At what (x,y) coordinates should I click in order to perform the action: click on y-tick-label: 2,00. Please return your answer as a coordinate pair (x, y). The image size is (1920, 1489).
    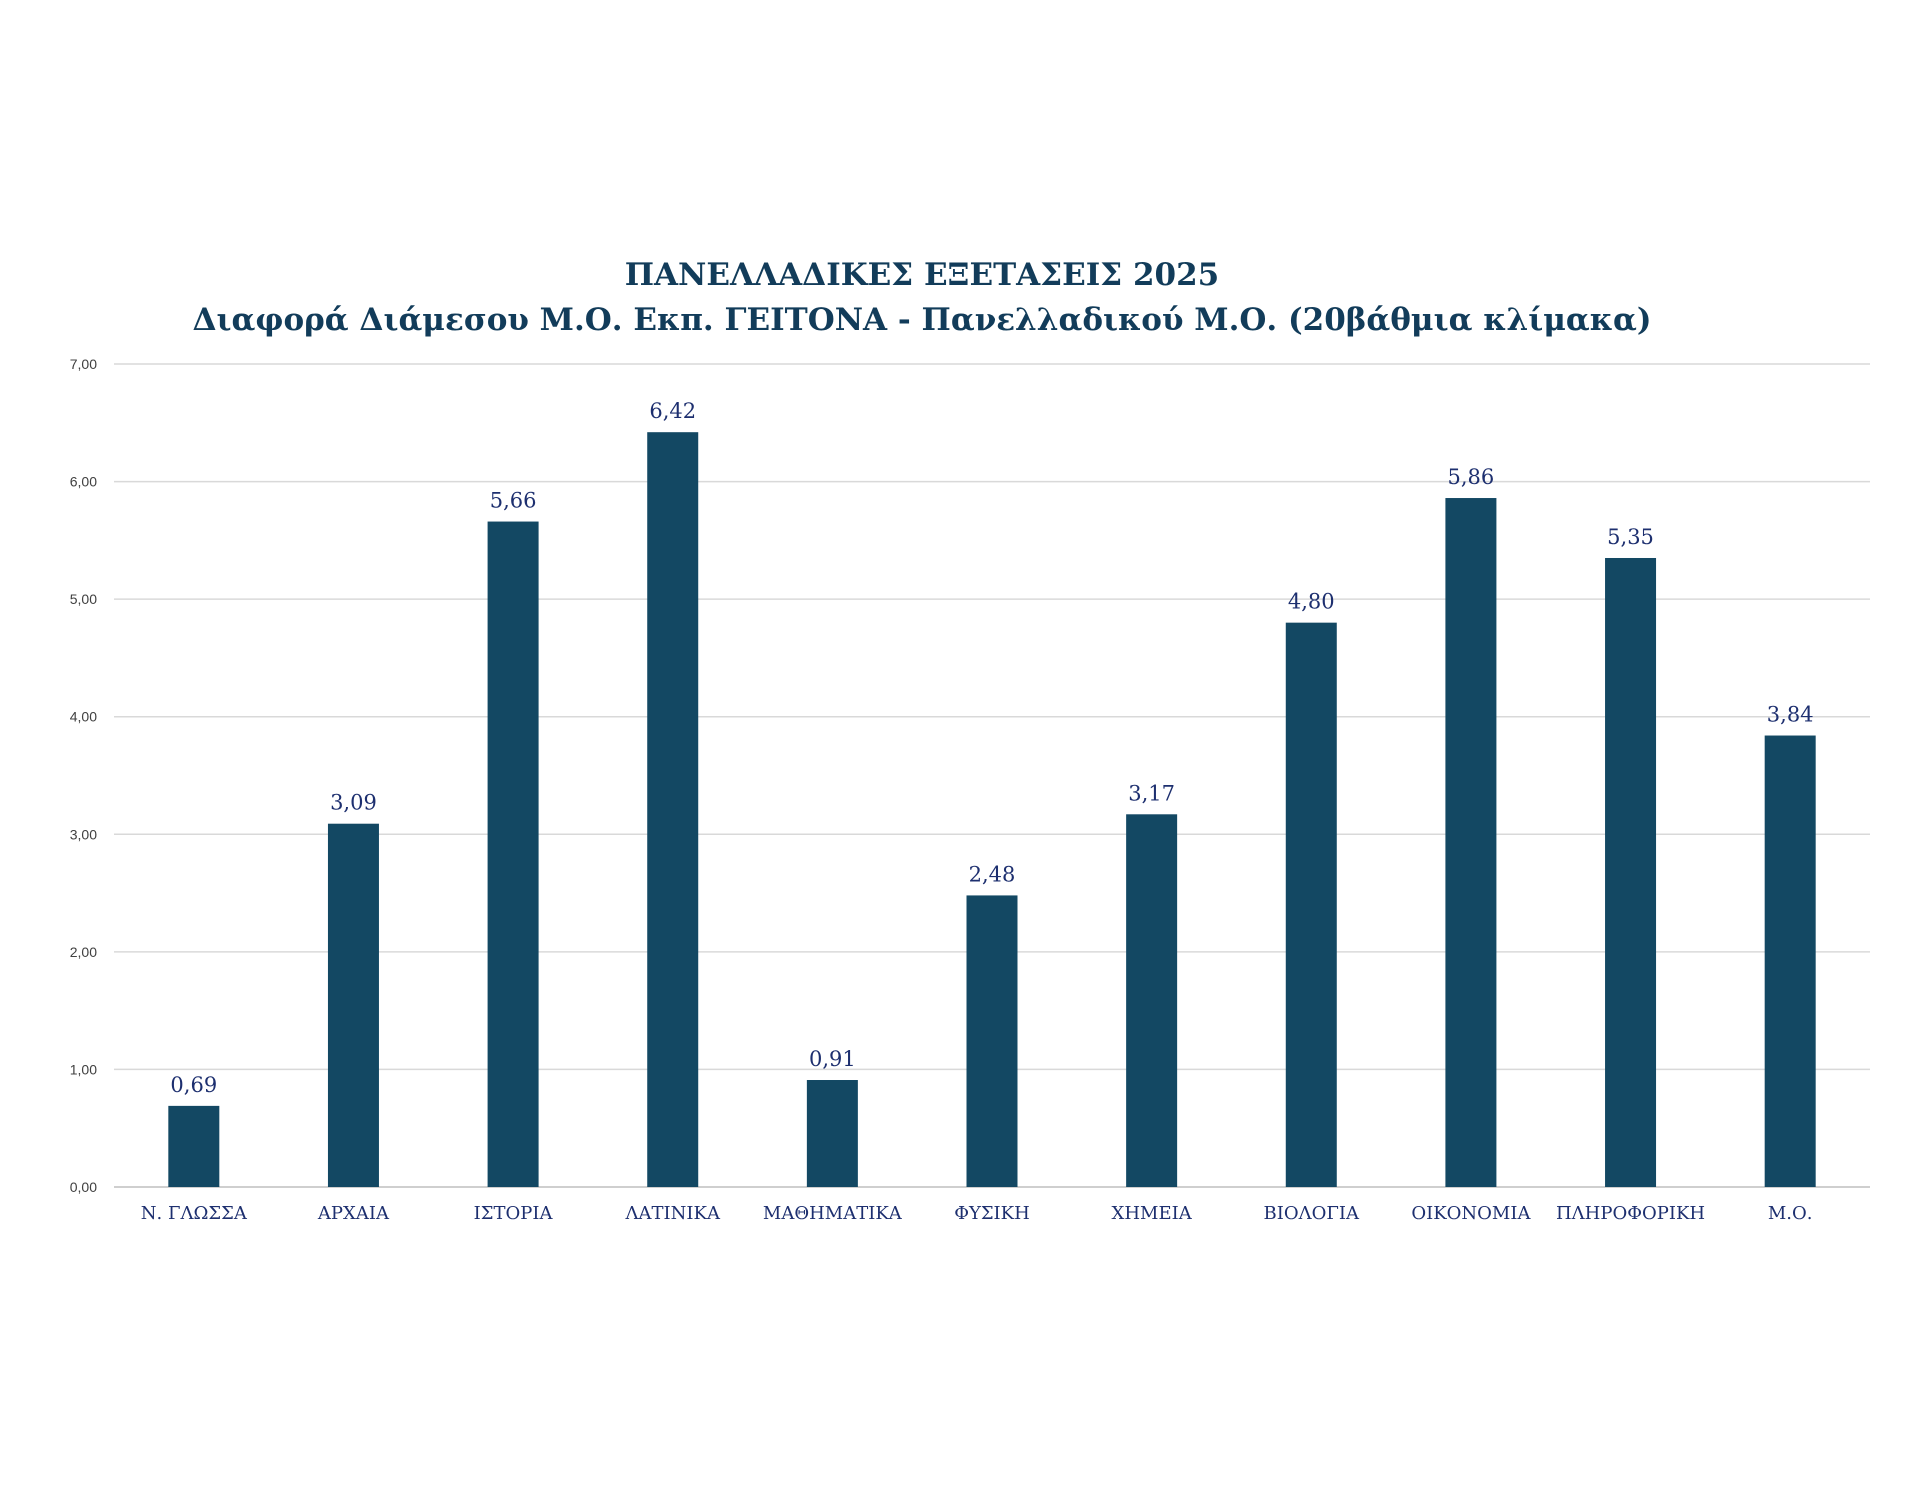
    Looking at the image, I should click on (83, 952).